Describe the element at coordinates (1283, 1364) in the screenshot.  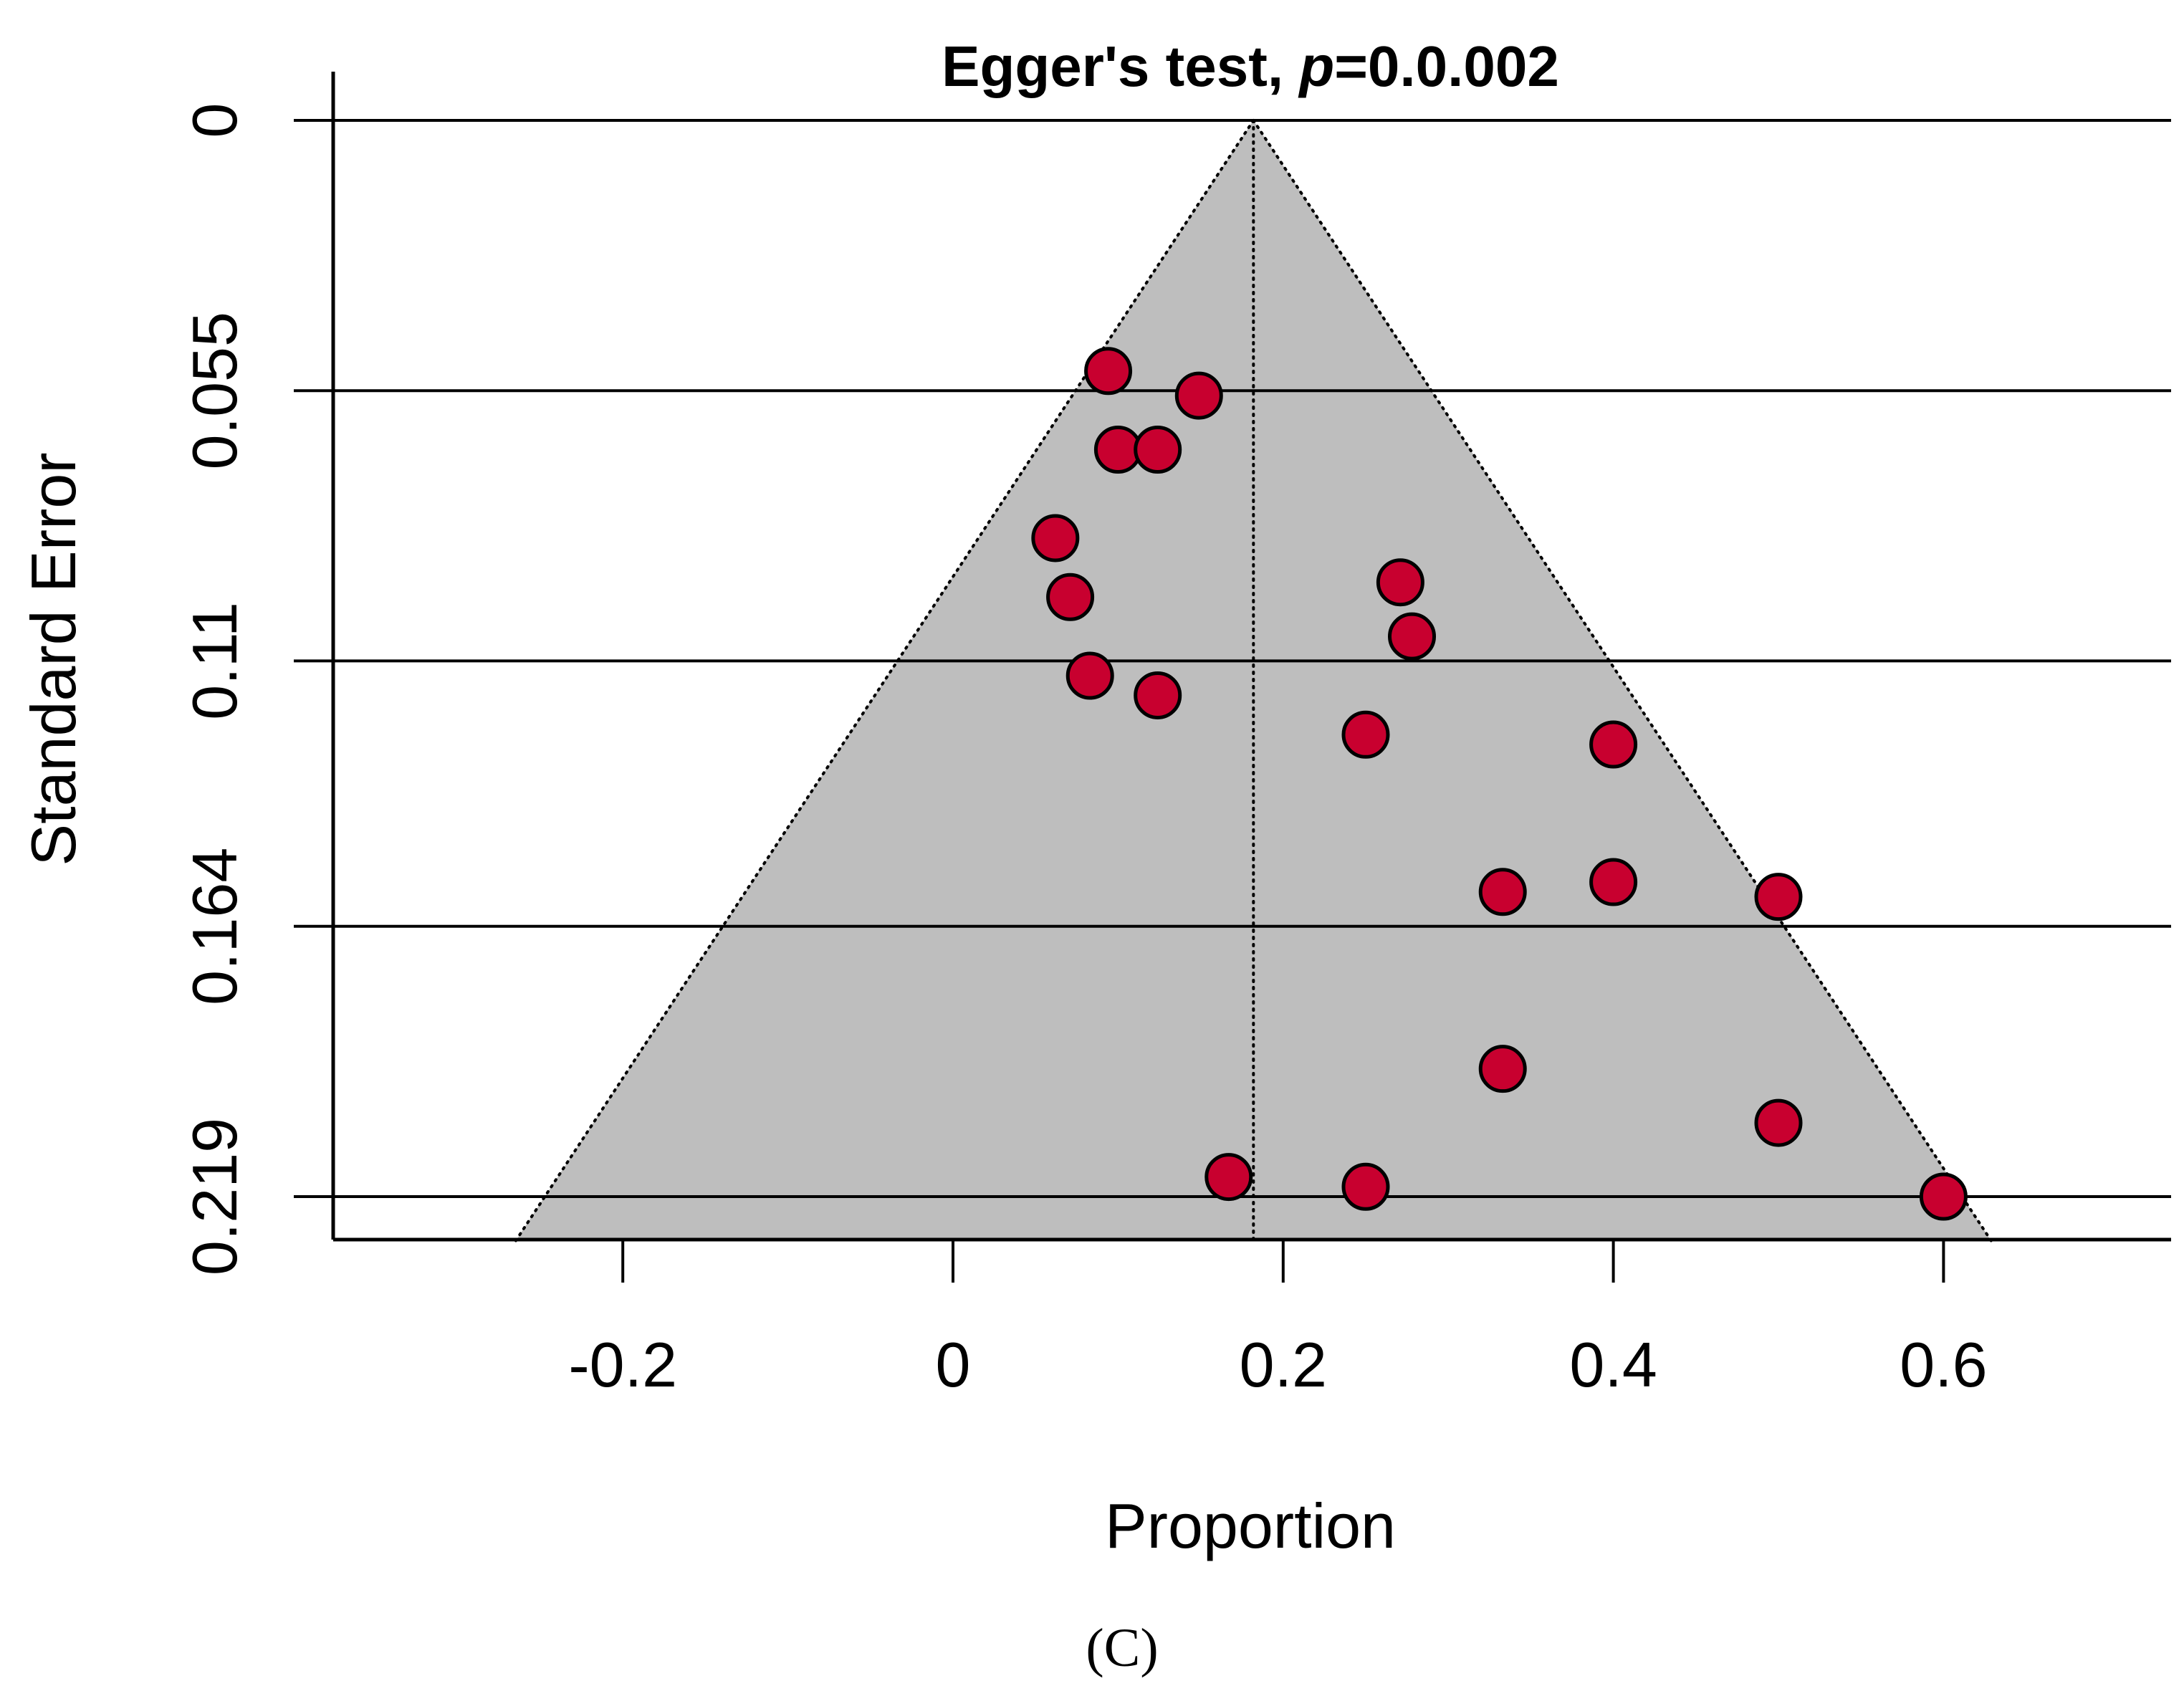
I see `x-tick-label-2: 0.2` at that location.